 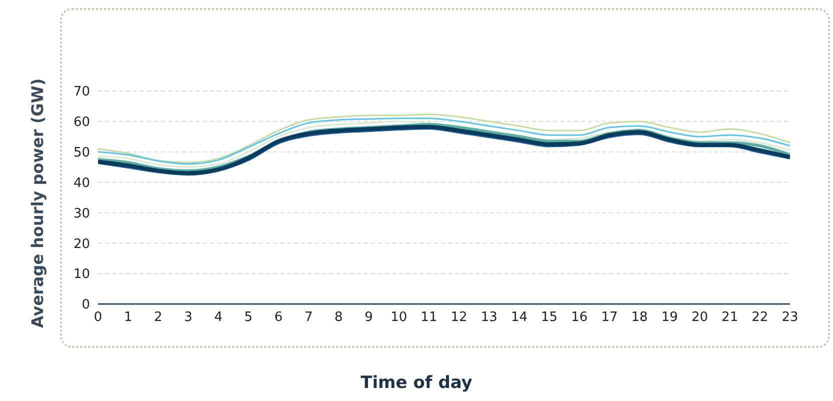 What do you see at coordinates (86, 305) in the screenshot?
I see `y-tick-label: 0` at bounding box center [86, 305].